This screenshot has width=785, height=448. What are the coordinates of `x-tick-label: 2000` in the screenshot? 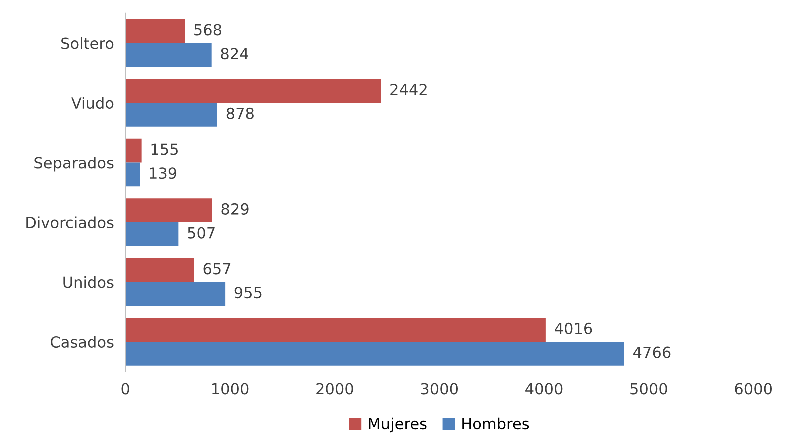 It's located at (335, 389).